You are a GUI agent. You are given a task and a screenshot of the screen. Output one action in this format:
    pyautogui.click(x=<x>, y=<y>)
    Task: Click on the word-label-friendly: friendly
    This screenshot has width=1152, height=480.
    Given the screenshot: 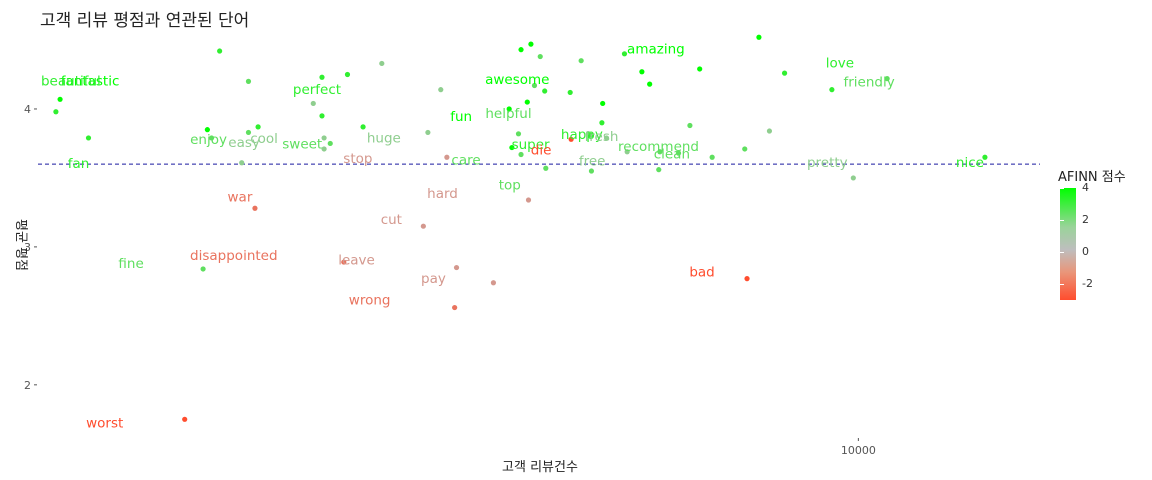 What is the action you would take?
    pyautogui.click(x=869, y=83)
    